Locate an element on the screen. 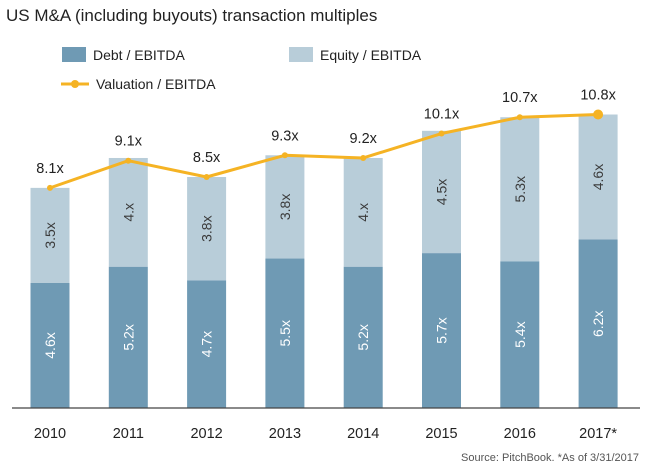 The width and height of the screenshot is (651, 468). label-equity-2: 3.8x is located at coordinates (207, 228).